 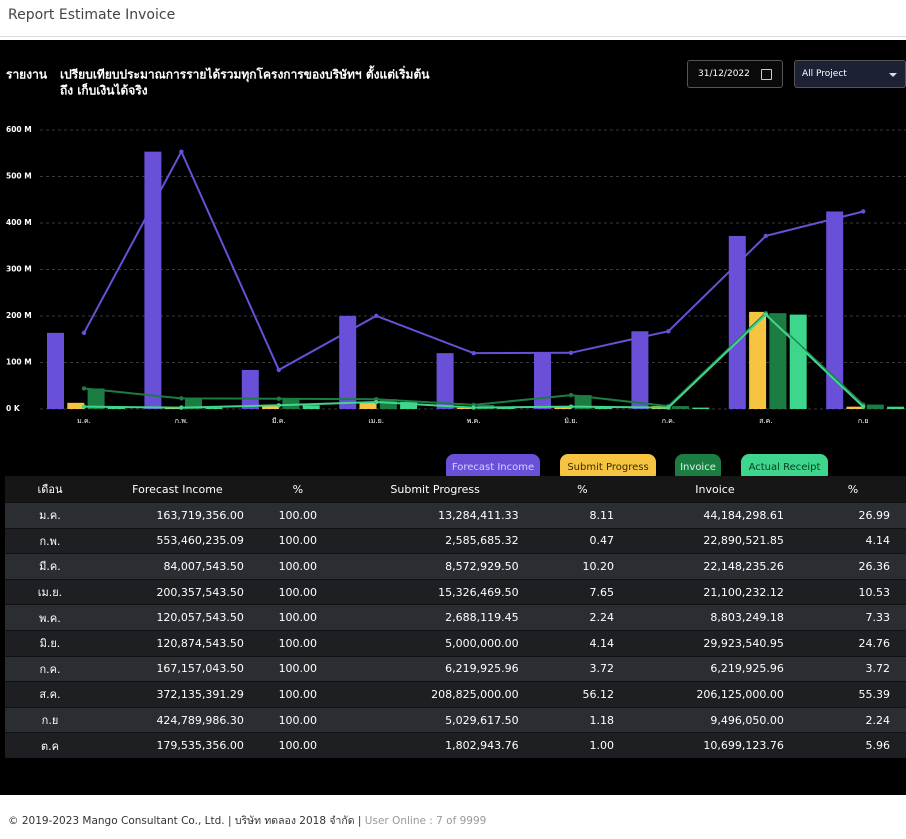 I want to click on chart-title-label: รายงาน, so click(x=27, y=75).